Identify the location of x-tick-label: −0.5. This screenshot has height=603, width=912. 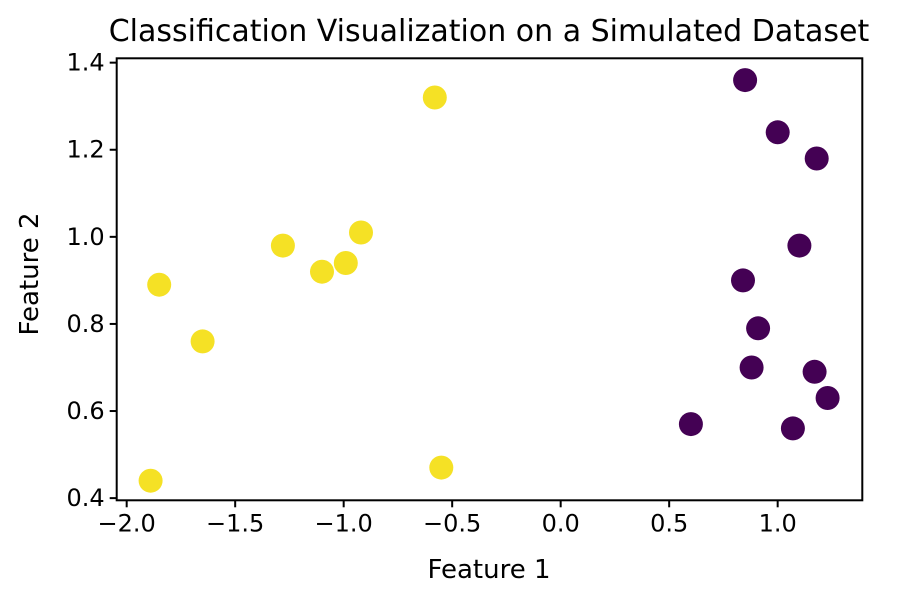
(452, 523).